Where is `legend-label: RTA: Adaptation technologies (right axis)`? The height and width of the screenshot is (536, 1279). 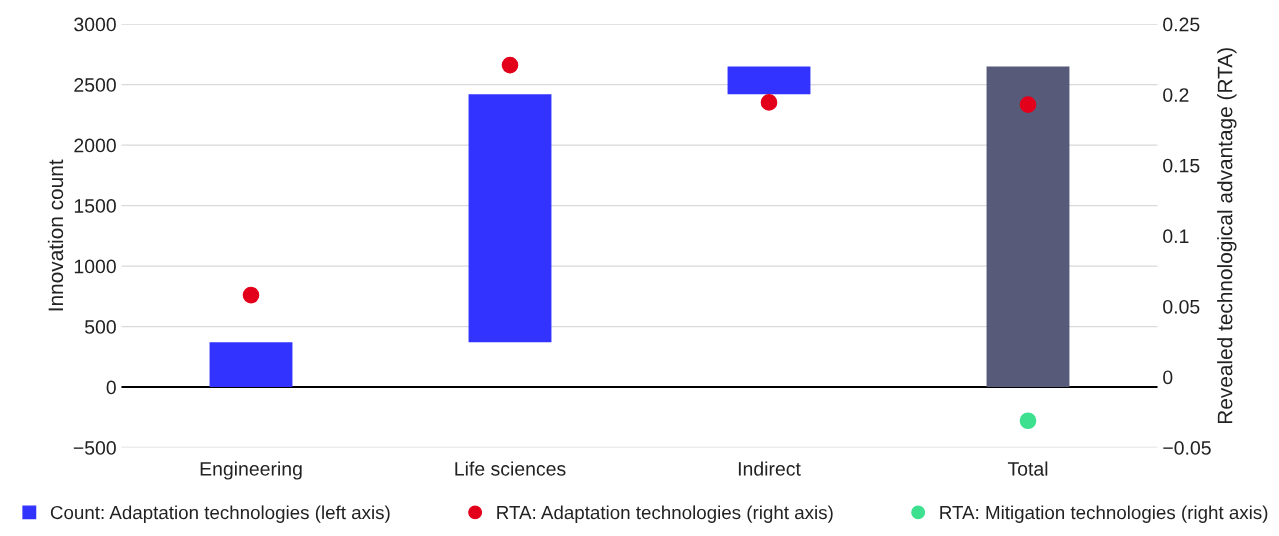 legend-label: RTA: Adaptation technologies (right axis) is located at coordinates (665, 514).